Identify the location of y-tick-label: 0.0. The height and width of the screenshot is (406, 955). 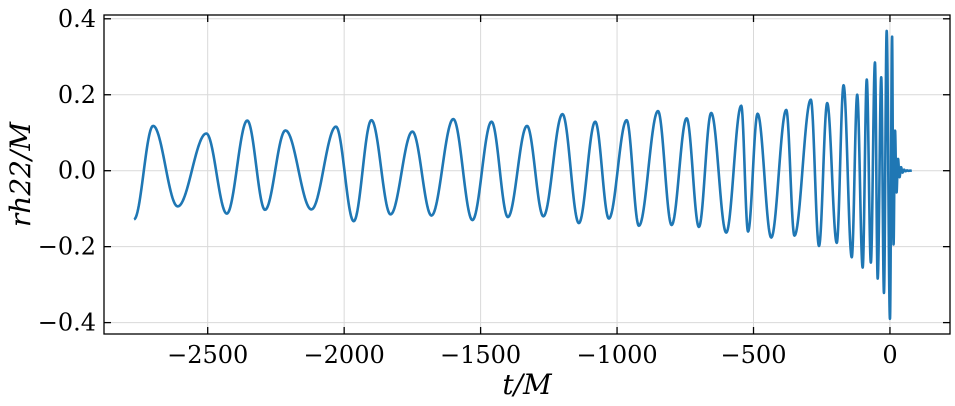
(77, 171).